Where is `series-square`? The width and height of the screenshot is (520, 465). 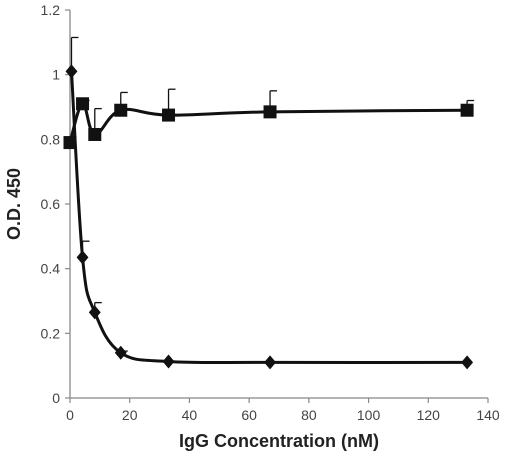
series-square is located at coordinates (269, 119).